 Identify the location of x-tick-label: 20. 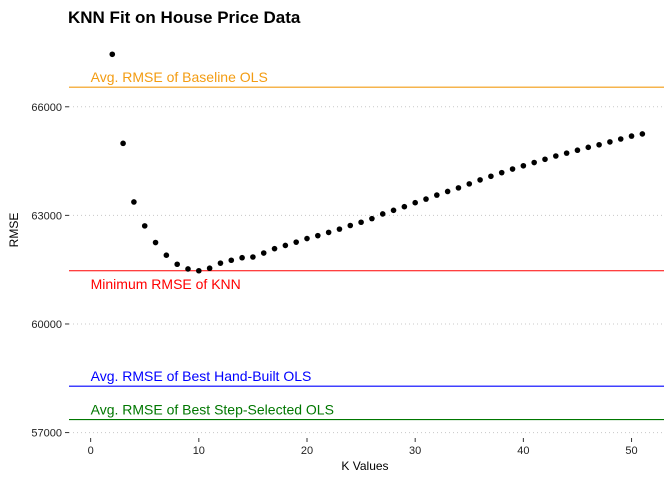
(307, 451).